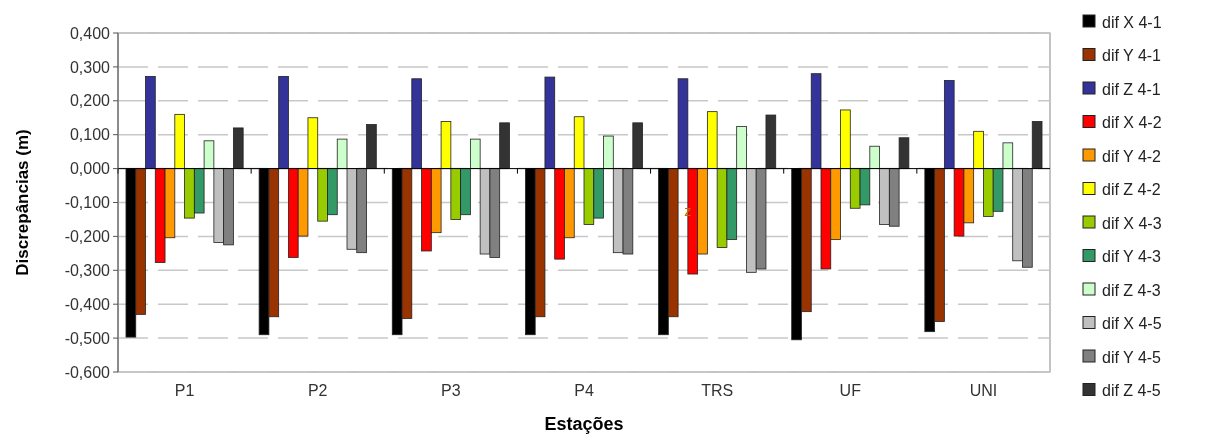 This screenshot has height=443, width=1212. I want to click on x-tick-label: UNI, so click(983, 390).